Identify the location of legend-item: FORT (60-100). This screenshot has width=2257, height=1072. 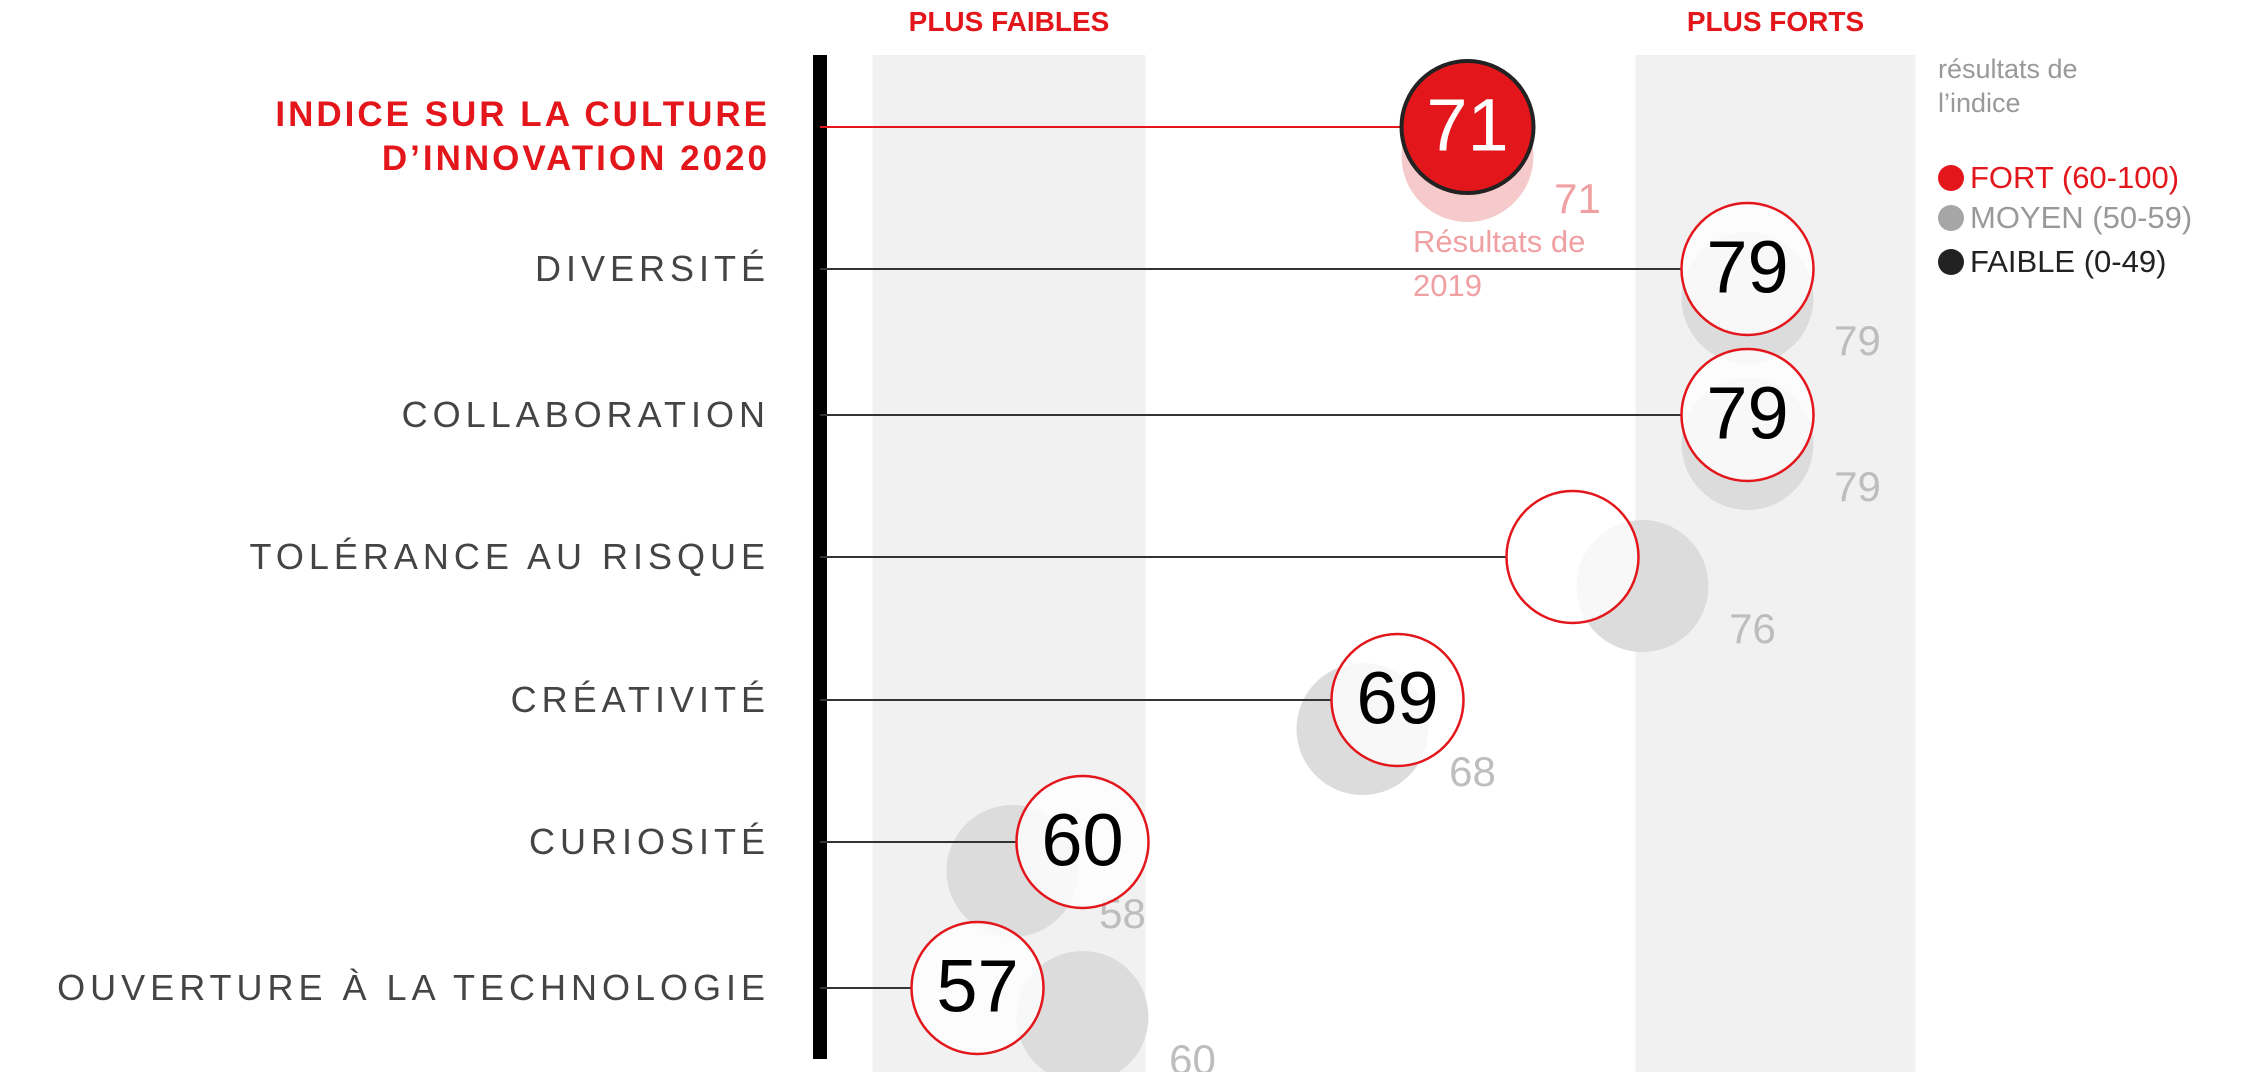
(2059, 178).